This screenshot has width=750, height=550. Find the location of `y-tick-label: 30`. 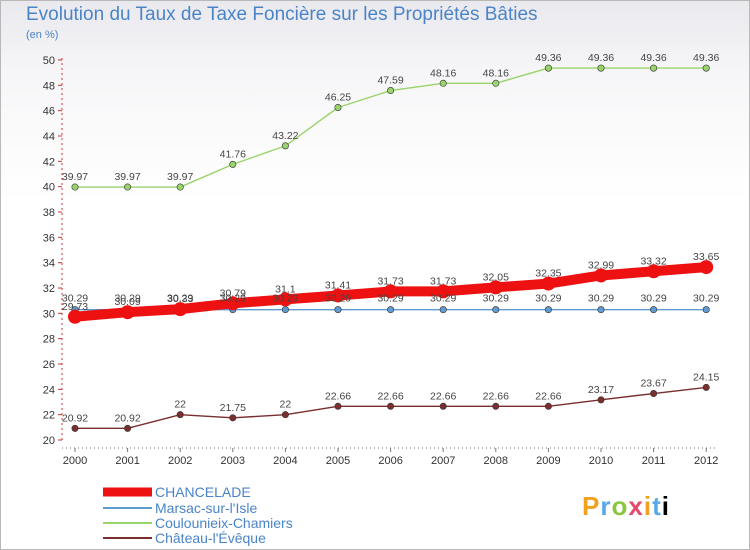

y-tick-label: 30 is located at coordinates (49, 314).